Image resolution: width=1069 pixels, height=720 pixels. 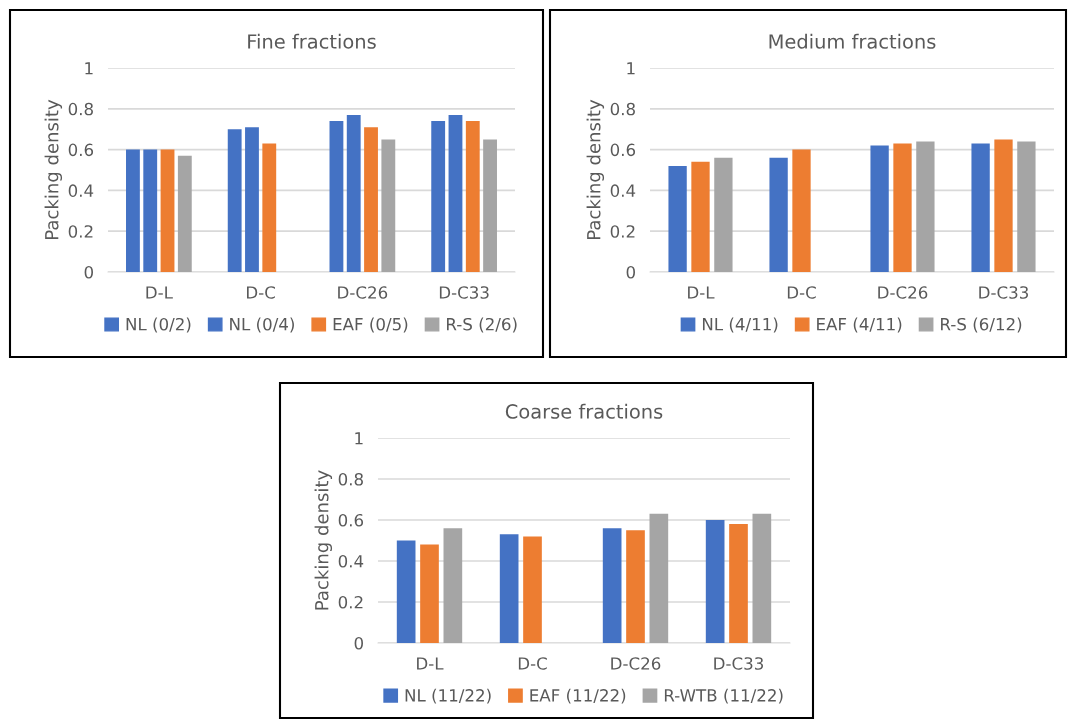 I want to click on legend-label: NL (11/22), so click(x=448, y=696).